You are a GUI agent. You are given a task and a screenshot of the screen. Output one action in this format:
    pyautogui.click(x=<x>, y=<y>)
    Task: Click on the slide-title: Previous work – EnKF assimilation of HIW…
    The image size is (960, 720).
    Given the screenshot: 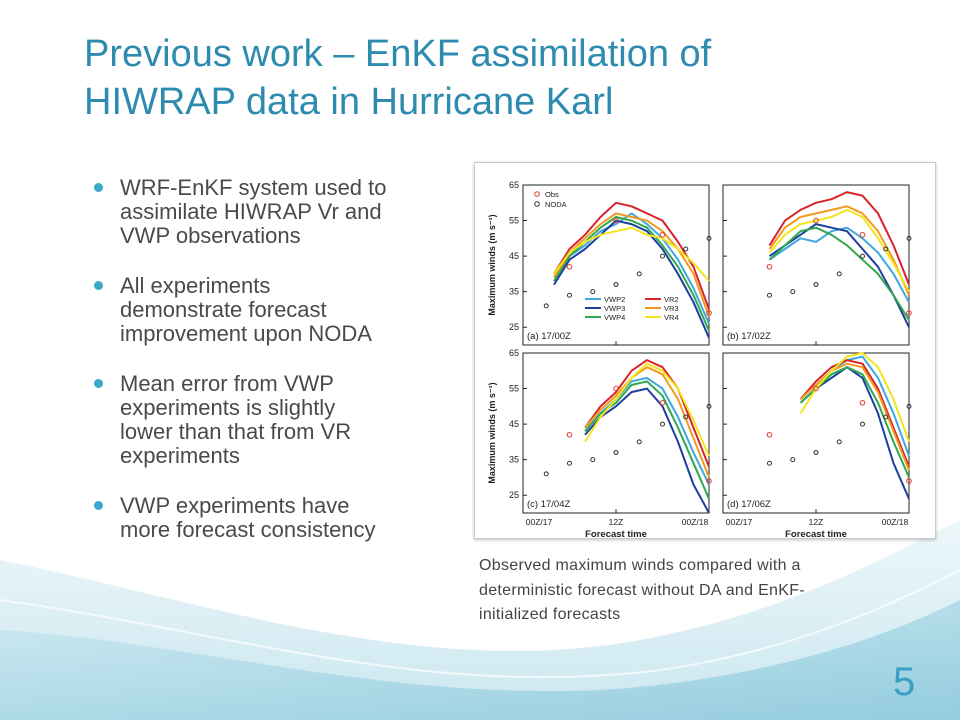 What is the action you would take?
    pyautogui.click(x=494, y=78)
    